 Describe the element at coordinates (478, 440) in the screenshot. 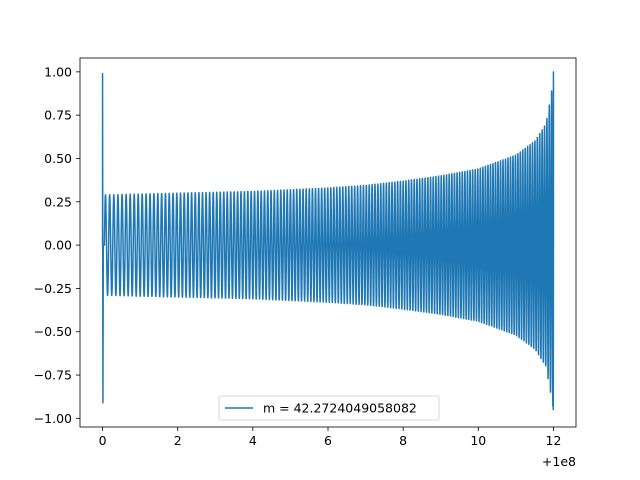

I see `x-tick-label: 10` at that location.